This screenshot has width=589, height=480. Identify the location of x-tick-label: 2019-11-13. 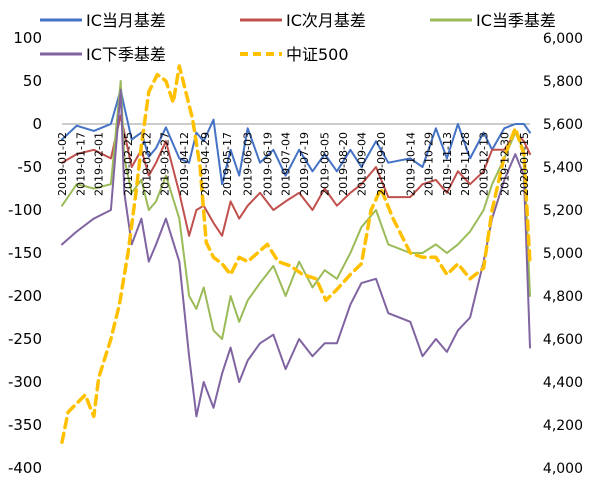
(447, 164).